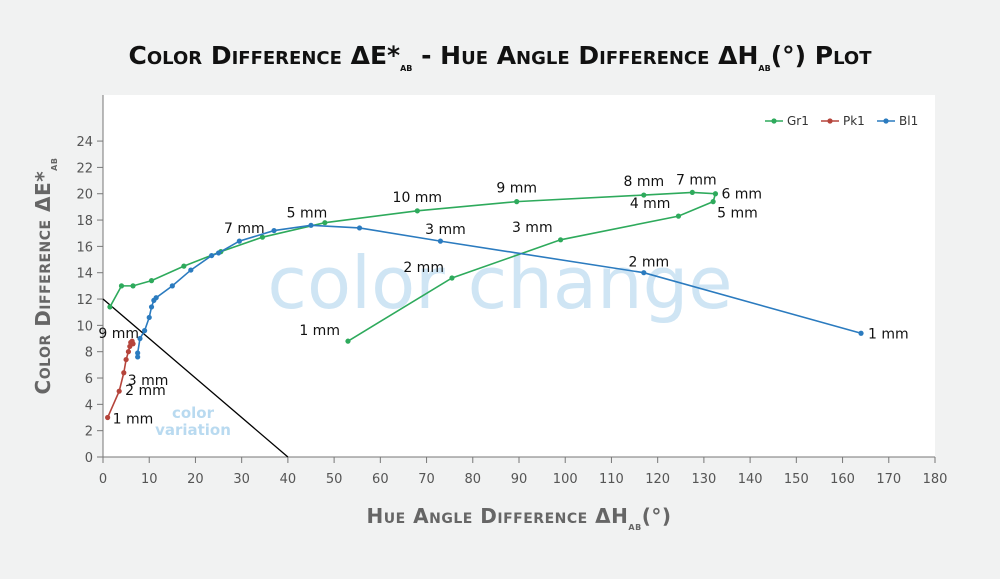  What do you see at coordinates (195, 378) in the screenshot?
I see `reference-line` at bounding box center [195, 378].